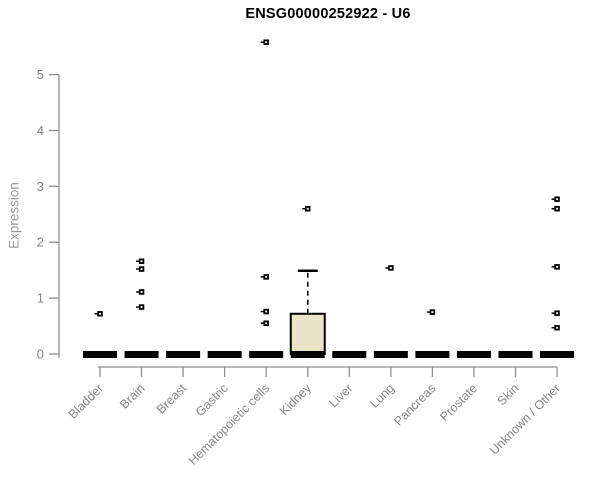 Image resolution: width=600 pixels, height=500 pixels. Describe the element at coordinates (508, 394) in the screenshot. I see `x-tick-label: Skin` at that location.